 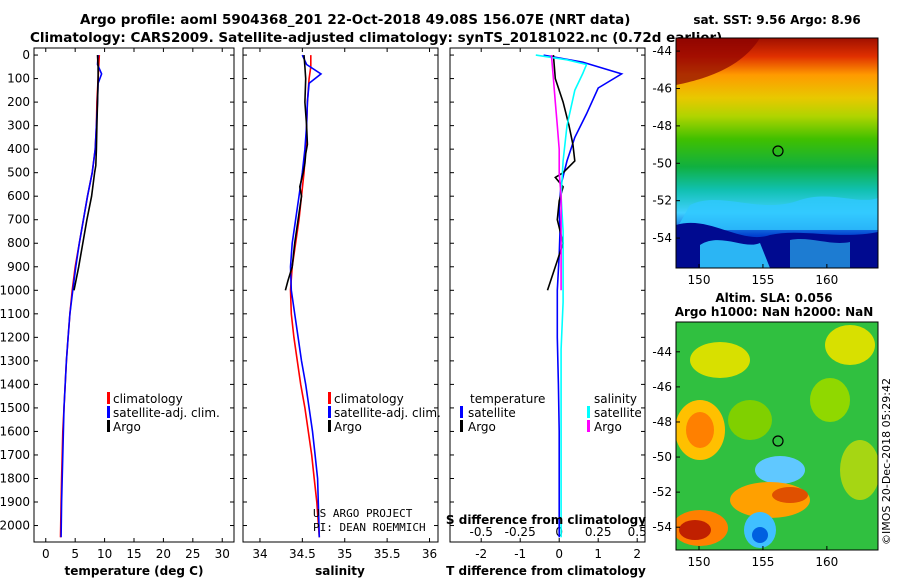 I want to click on x-tick-label: 35, so click(x=344, y=554).